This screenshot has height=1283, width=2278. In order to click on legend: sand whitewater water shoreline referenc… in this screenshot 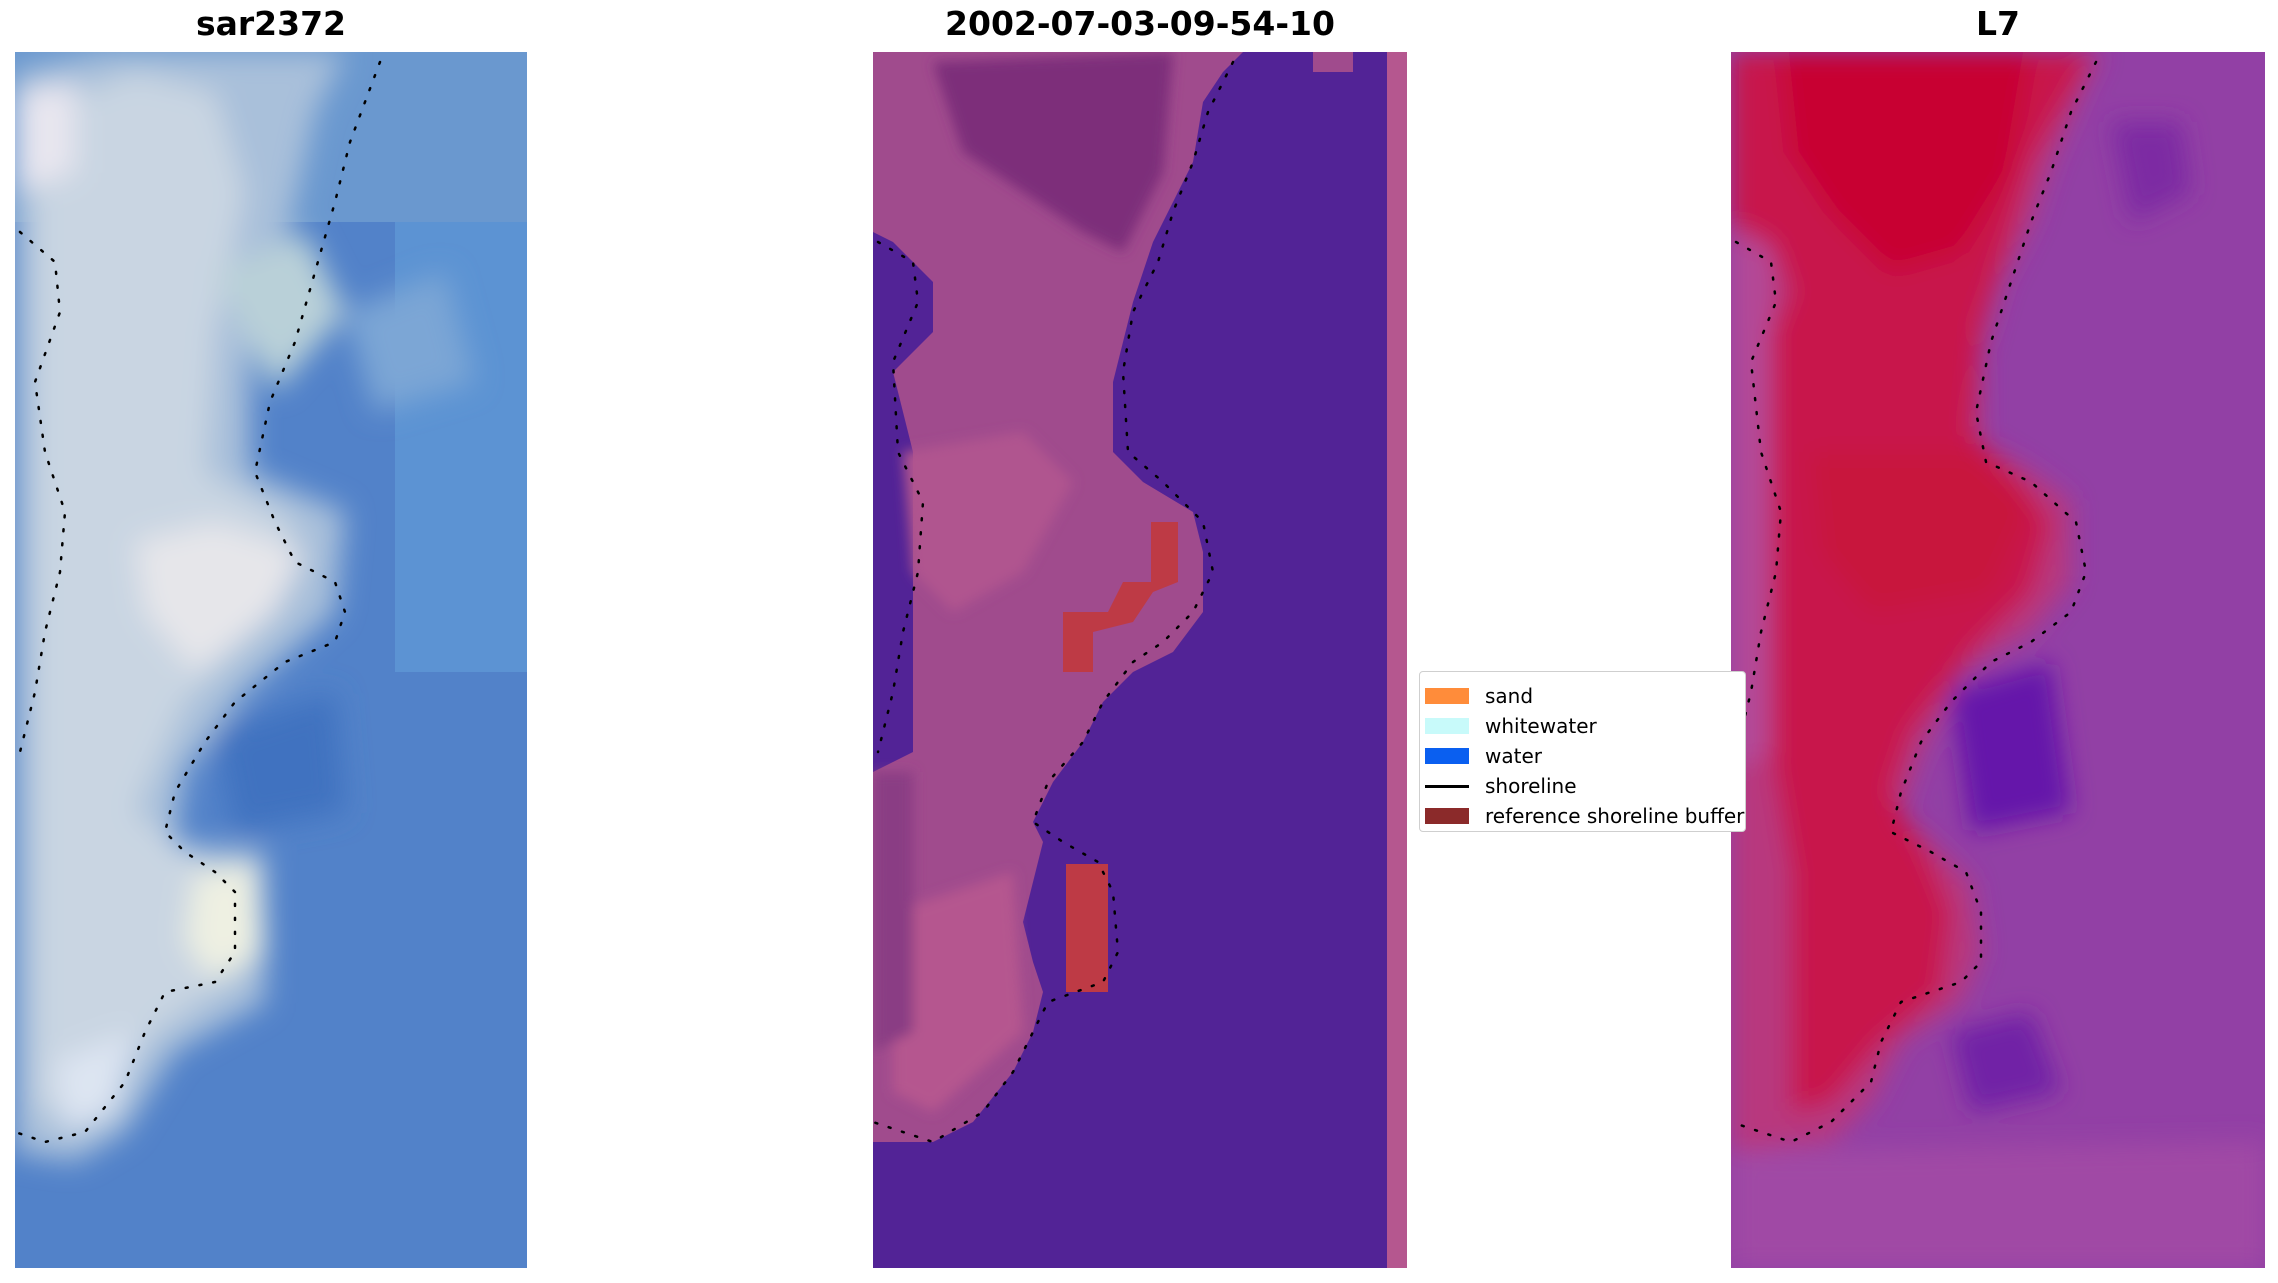, I will do `click(1582, 751)`.